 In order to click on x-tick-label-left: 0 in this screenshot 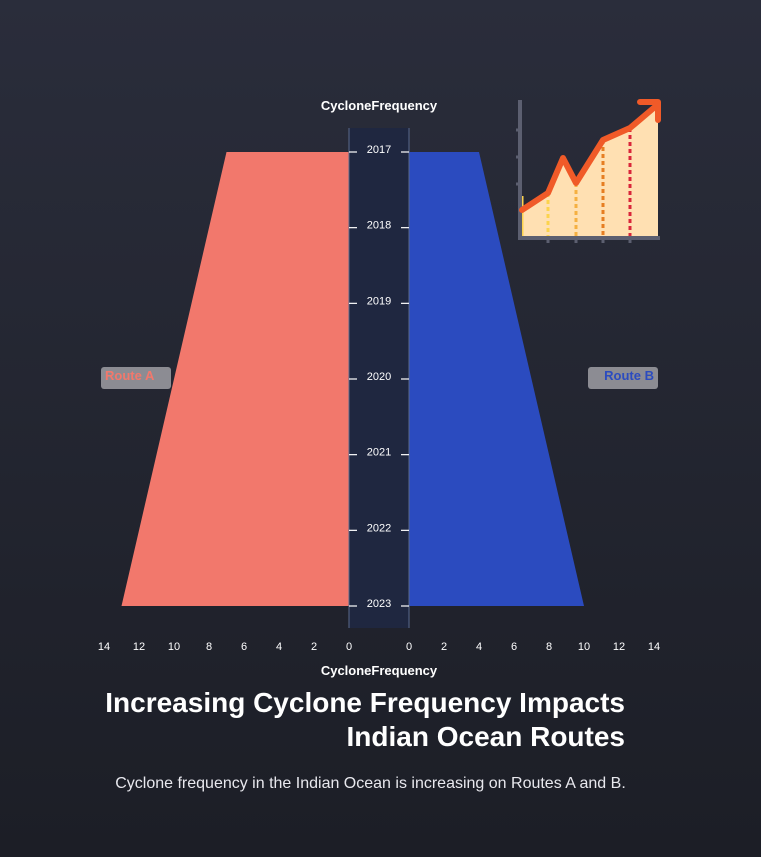, I will do `click(349, 647)`.